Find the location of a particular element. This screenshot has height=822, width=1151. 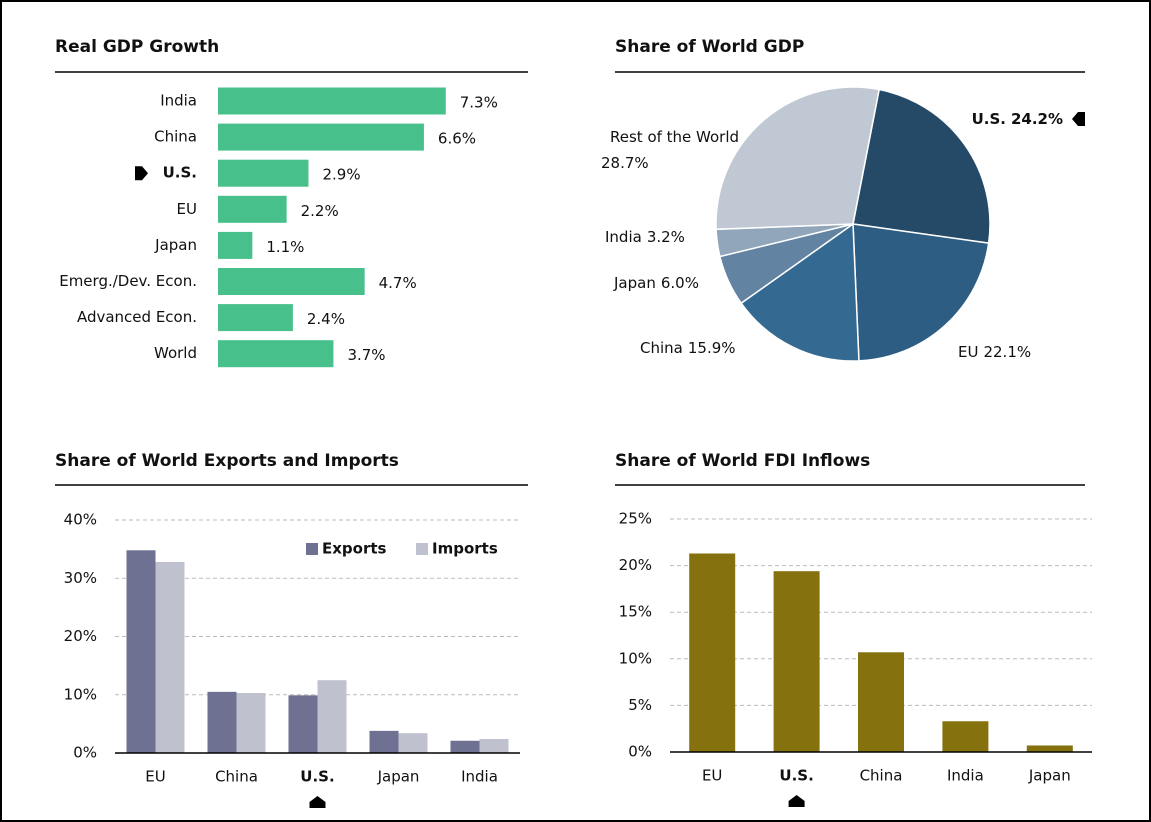

category-label: Emerg./Dev. Econ. is located at coordinates (128, 281).